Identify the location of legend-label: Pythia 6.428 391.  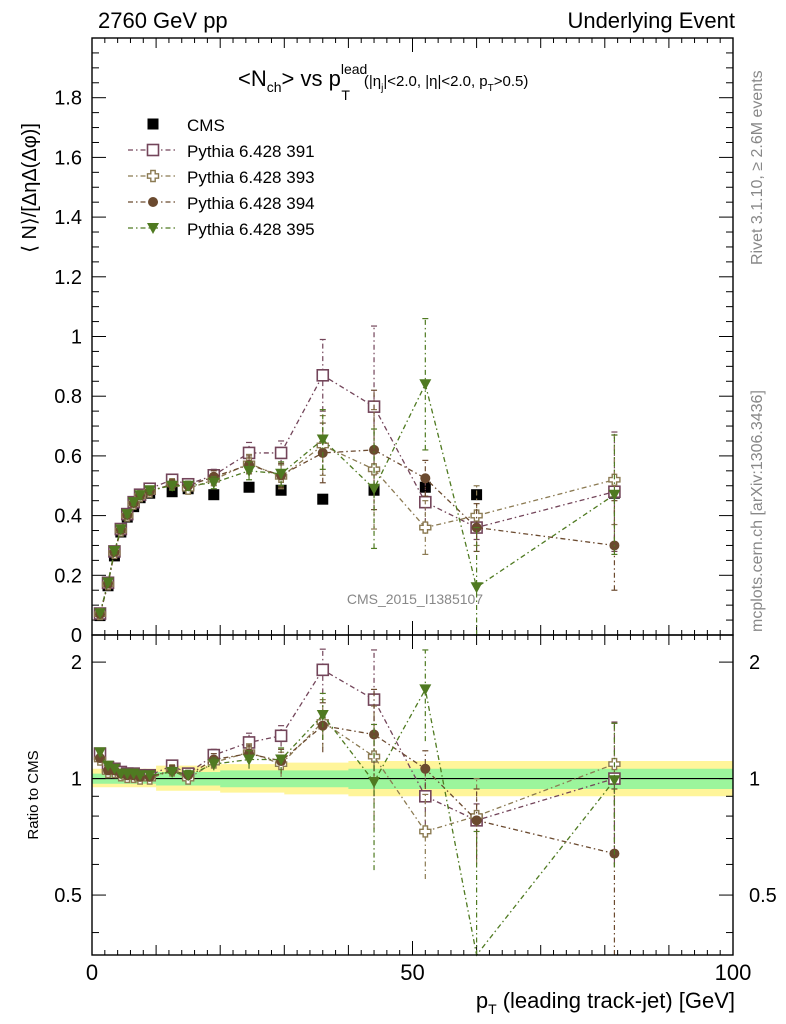
(251, 151).